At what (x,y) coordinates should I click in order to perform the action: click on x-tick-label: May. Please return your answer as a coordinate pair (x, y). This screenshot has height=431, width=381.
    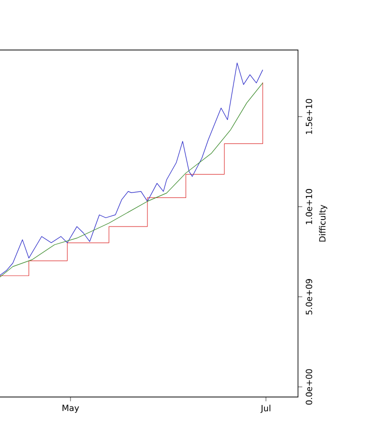
    Looking at the image, I should click on (71, 408).